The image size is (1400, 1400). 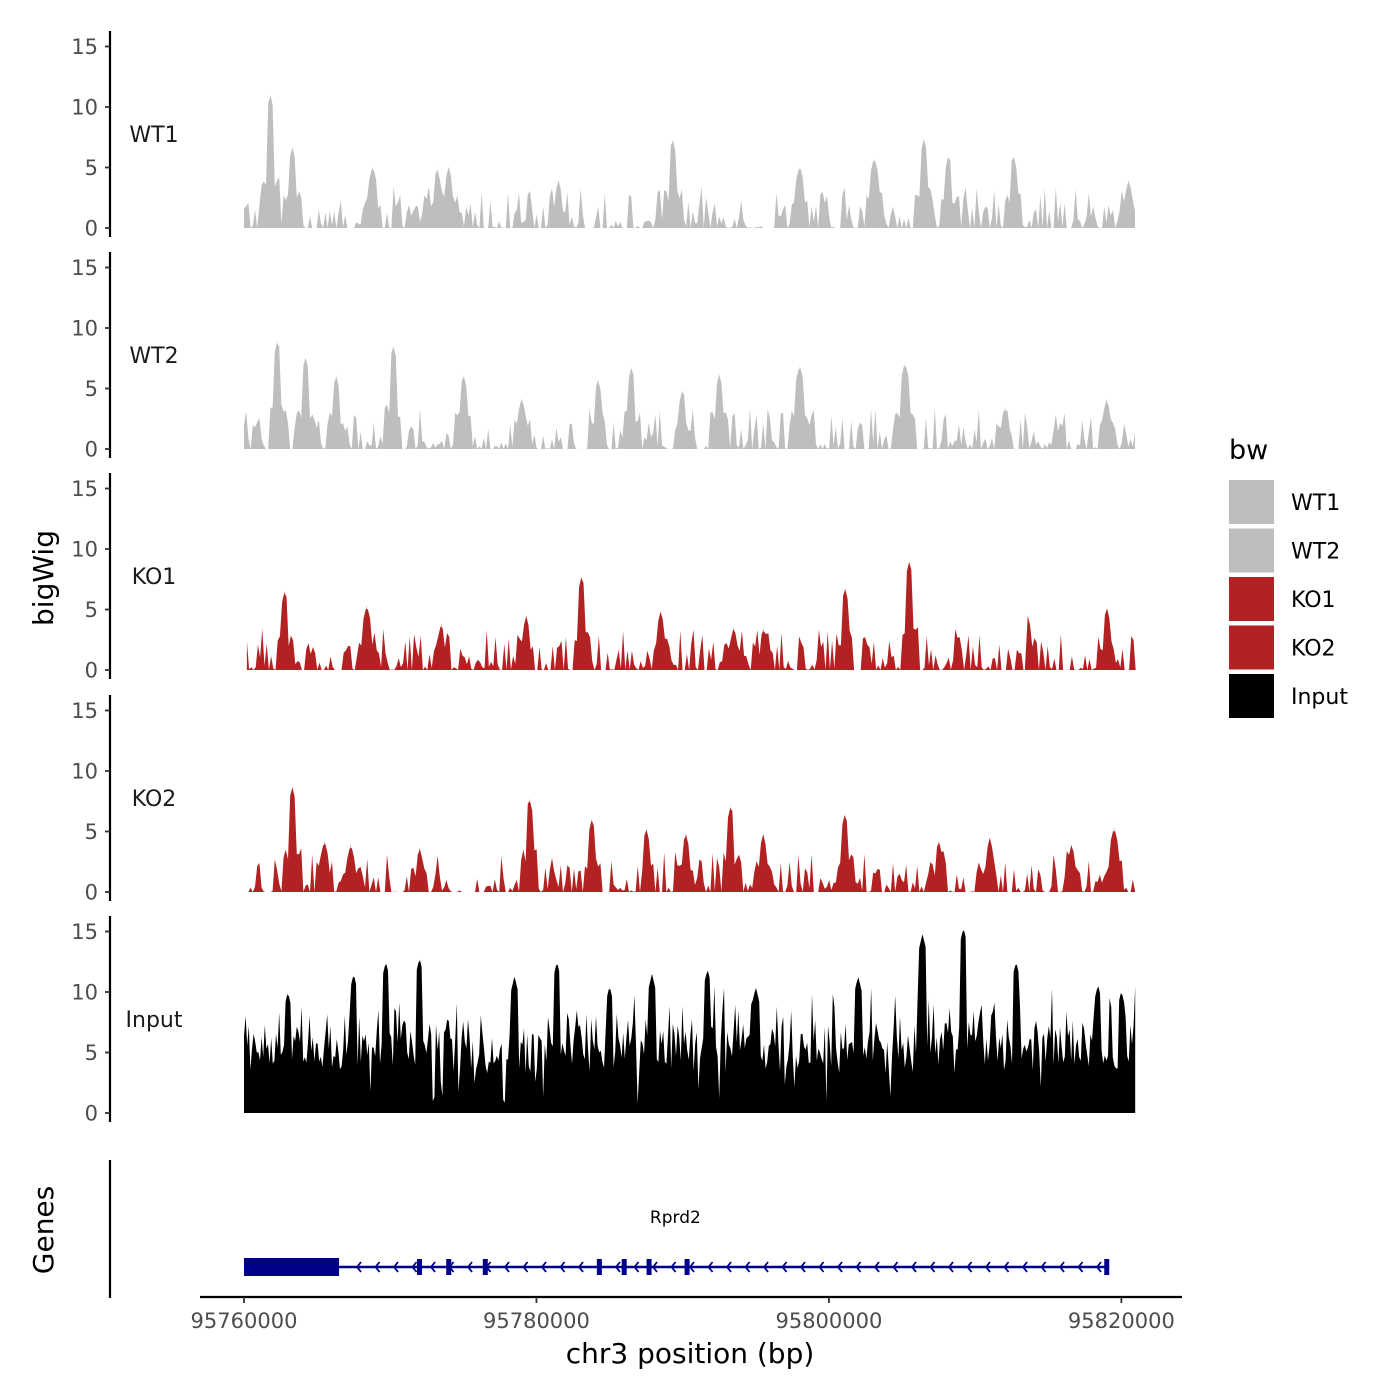 What do you see at coordinates (1251, 696) in the screenshot?
I see `legend-key-input` at bounding box center [1251, 696].